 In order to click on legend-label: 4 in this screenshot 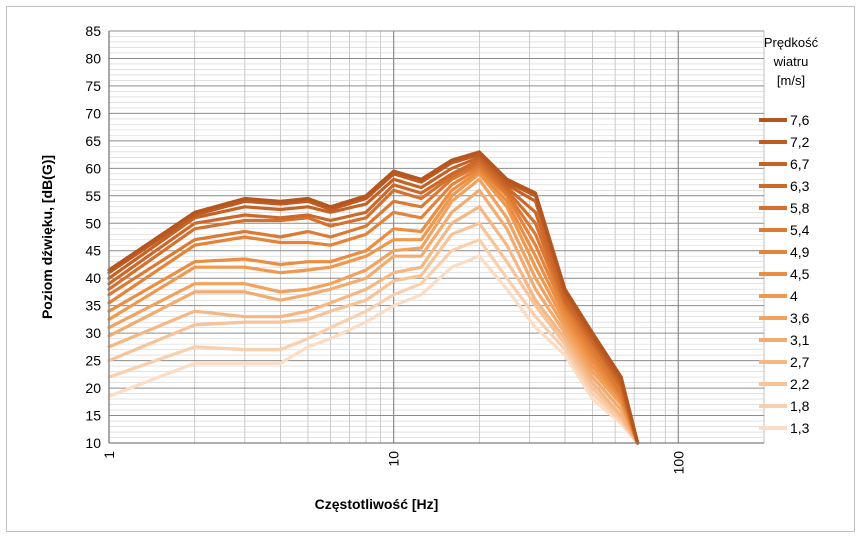, I will do `click(794, 296)`.